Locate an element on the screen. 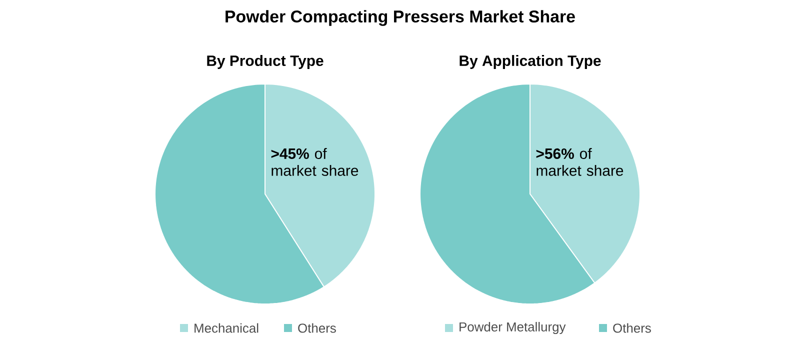 This screenshot has height=350, width=800. chart-subtitle: By Application Type is located at coordinates (530, 62).